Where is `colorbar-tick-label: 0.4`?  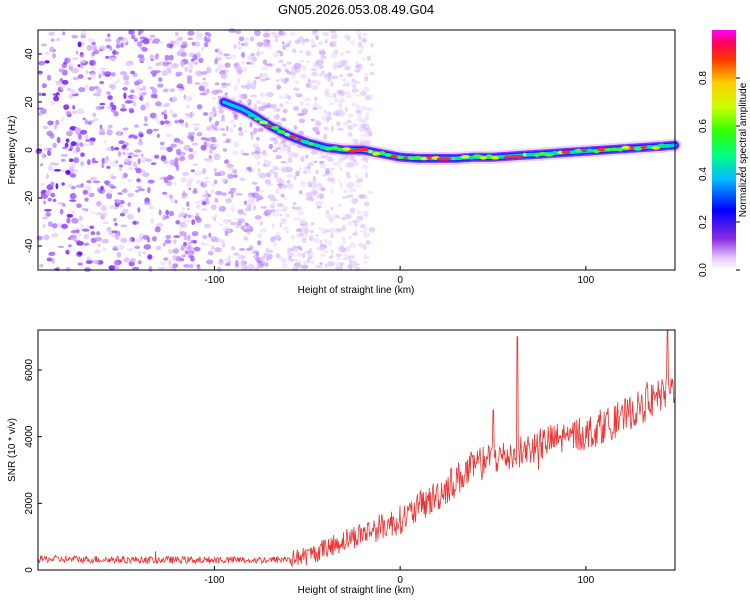
colorbar-tick-label: 0.4 is located at coordinates (703, 174).